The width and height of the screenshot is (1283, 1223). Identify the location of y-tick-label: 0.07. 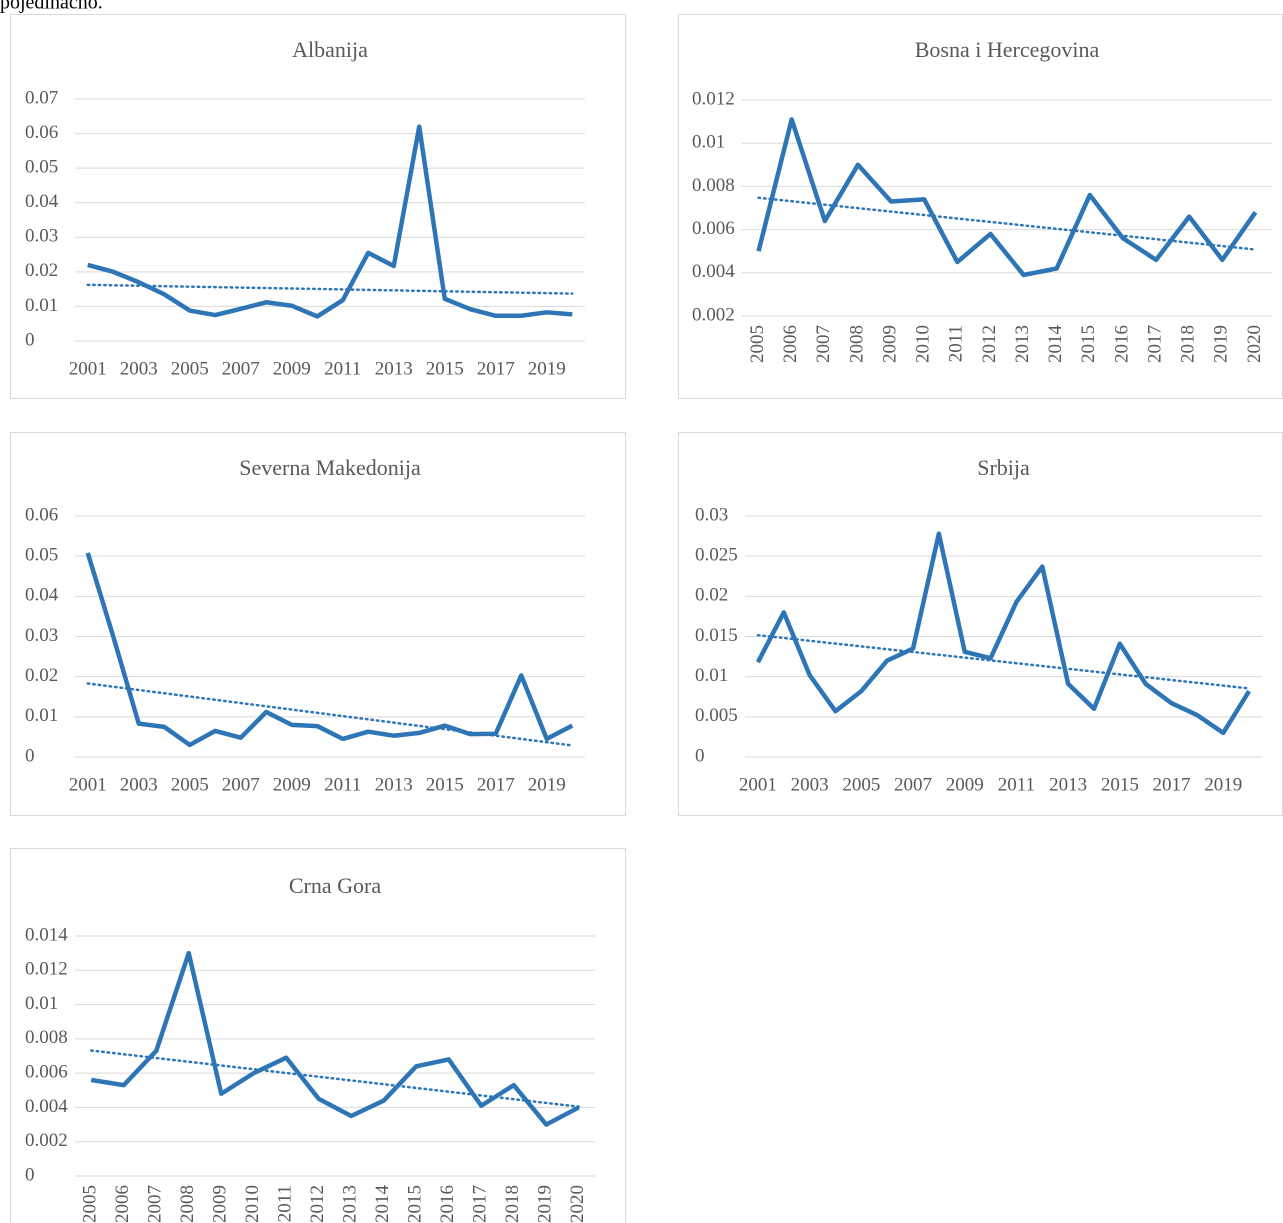
(41, 97).